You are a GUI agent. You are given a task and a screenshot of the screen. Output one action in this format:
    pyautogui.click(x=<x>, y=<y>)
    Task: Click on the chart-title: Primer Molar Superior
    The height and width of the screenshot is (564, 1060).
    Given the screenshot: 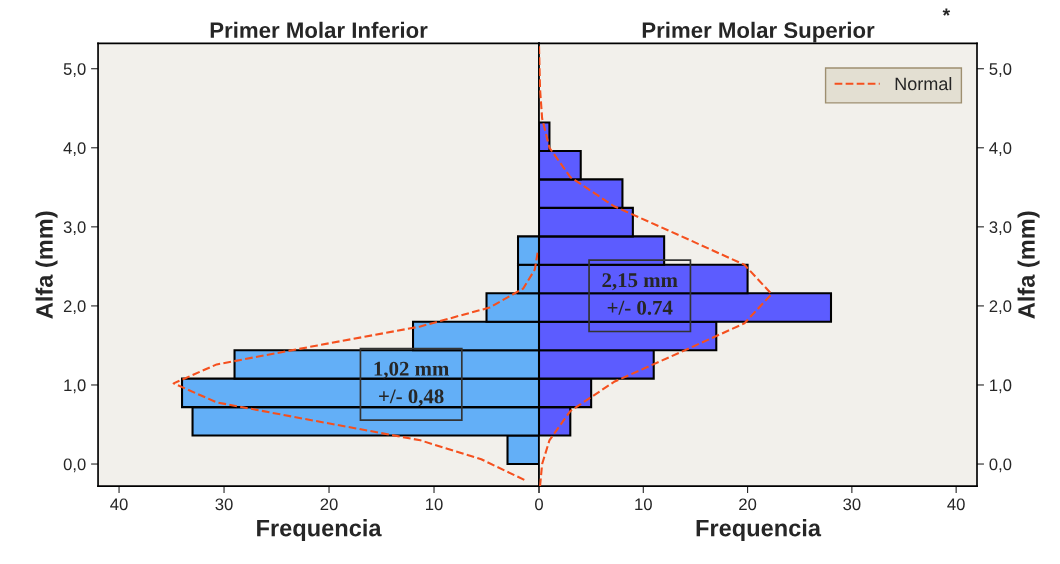 What is the action you would take?
    pyautogui.click(x=758, y=32)
    